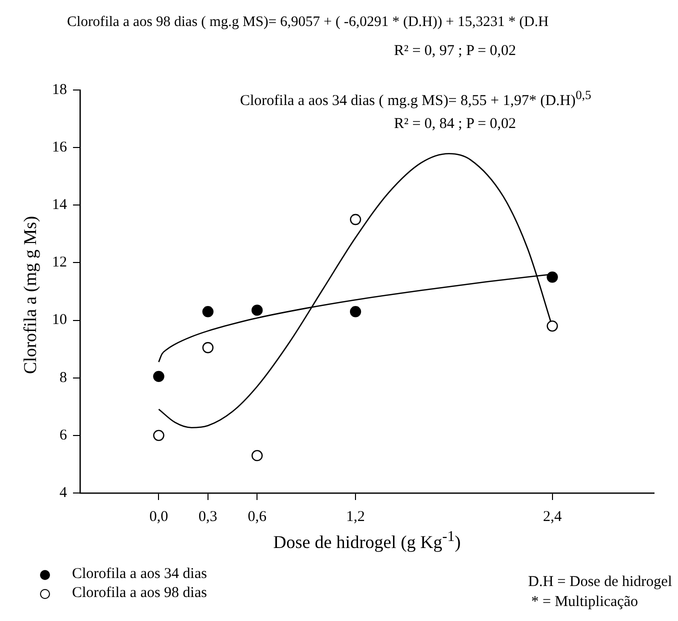  Describe the element at coordinates (30, 295) in the screenshot. I see `y-axis-title: Clorofila a (mg g Ms)` at that location.